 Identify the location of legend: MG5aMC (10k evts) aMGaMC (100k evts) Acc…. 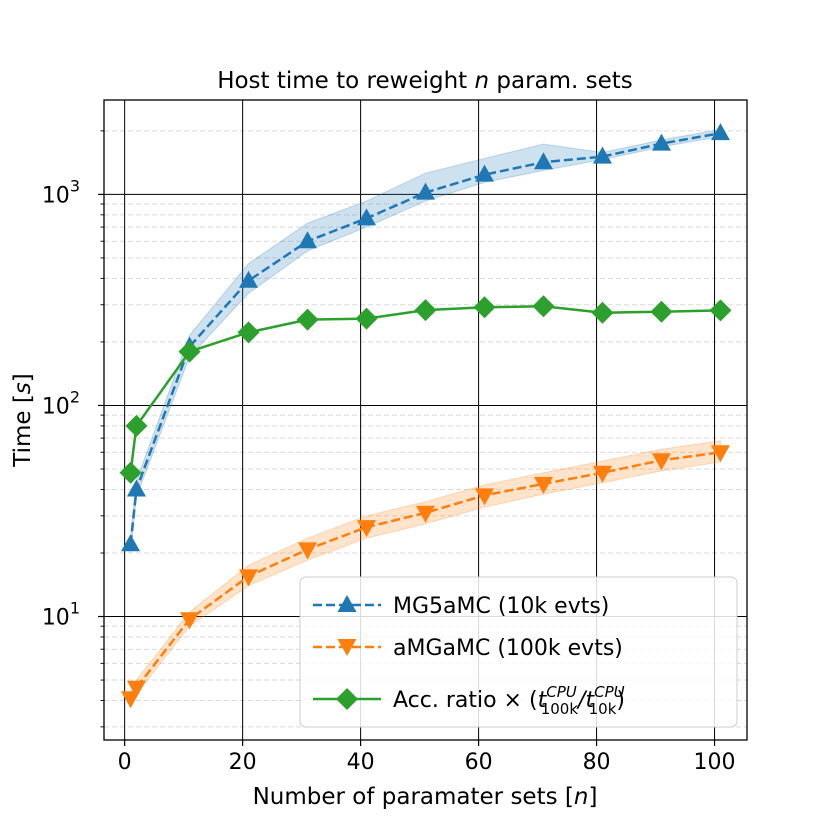
(518, 652).